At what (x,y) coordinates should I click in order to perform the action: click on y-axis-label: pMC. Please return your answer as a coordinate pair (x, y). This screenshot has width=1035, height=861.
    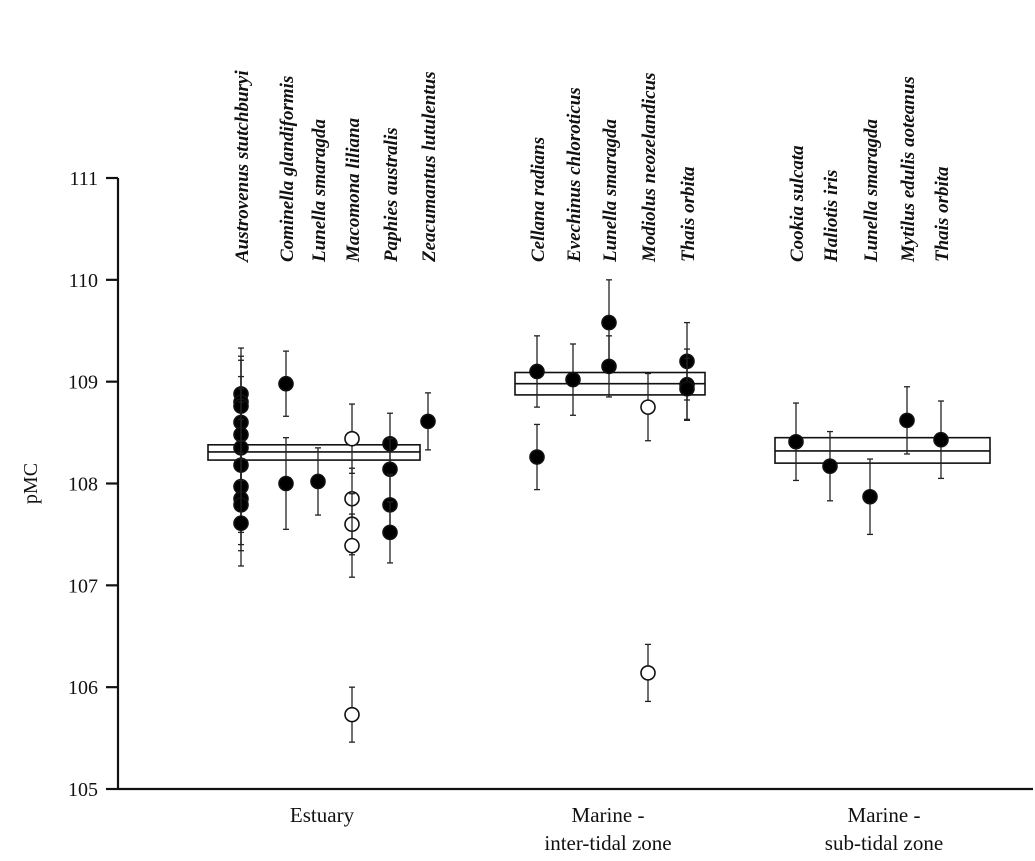
    Looking at the image, I should click on (31, 483).